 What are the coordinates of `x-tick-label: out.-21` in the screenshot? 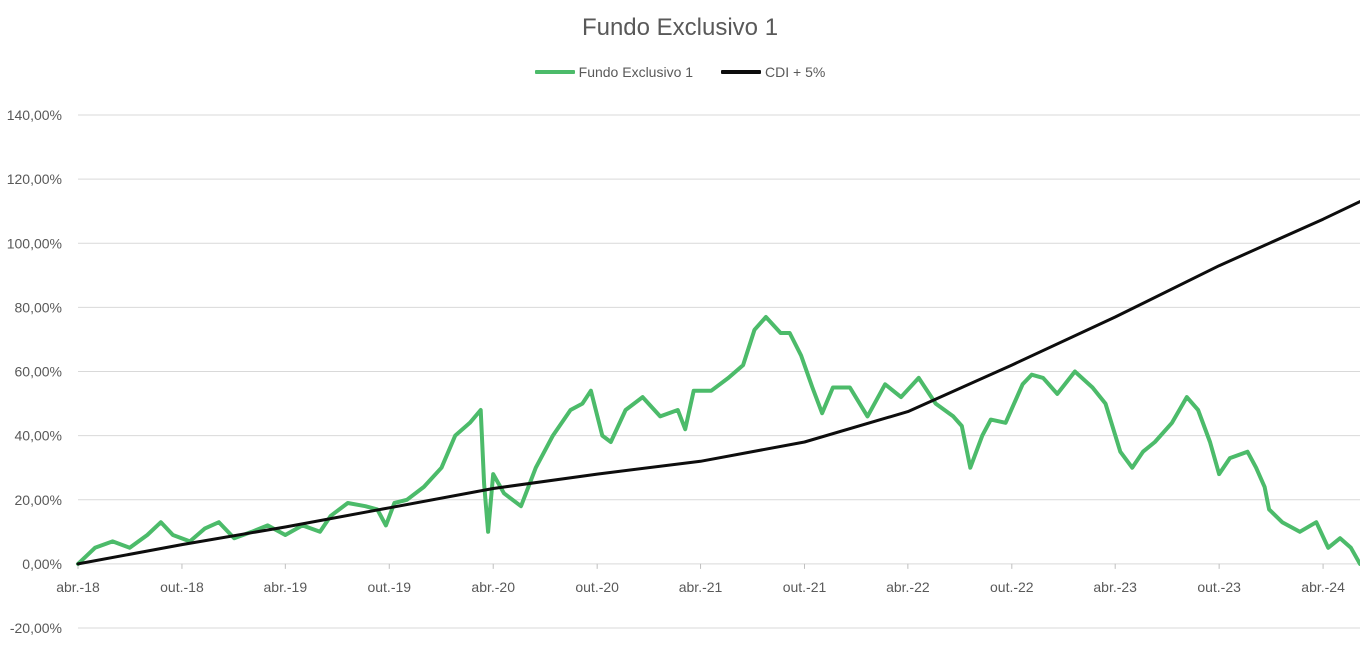 It's located at (805, 587).